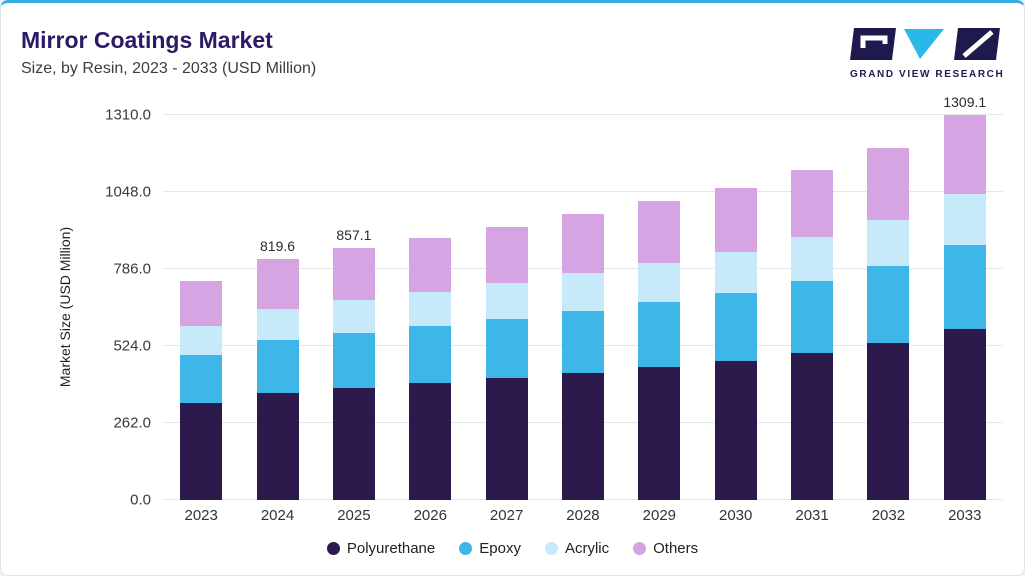 This screenshot has width=1025, height=576. What do you see at coordinates (500, 548) in the screenshot?
I see `legend-label: Epoxy` at bounding box center [500, 548].